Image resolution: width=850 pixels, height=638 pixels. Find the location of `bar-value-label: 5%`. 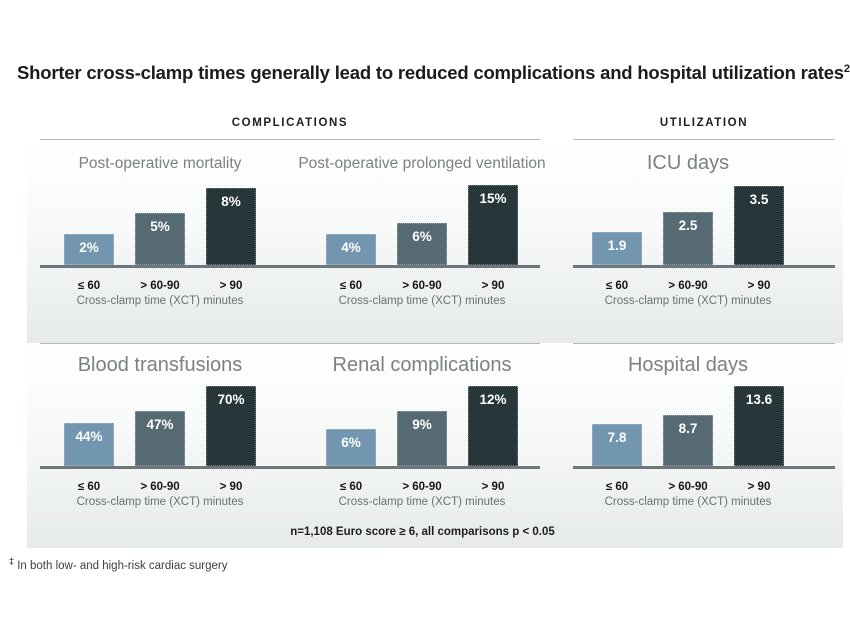

bar-value-label: 5% is located at coordinates (160, 226).